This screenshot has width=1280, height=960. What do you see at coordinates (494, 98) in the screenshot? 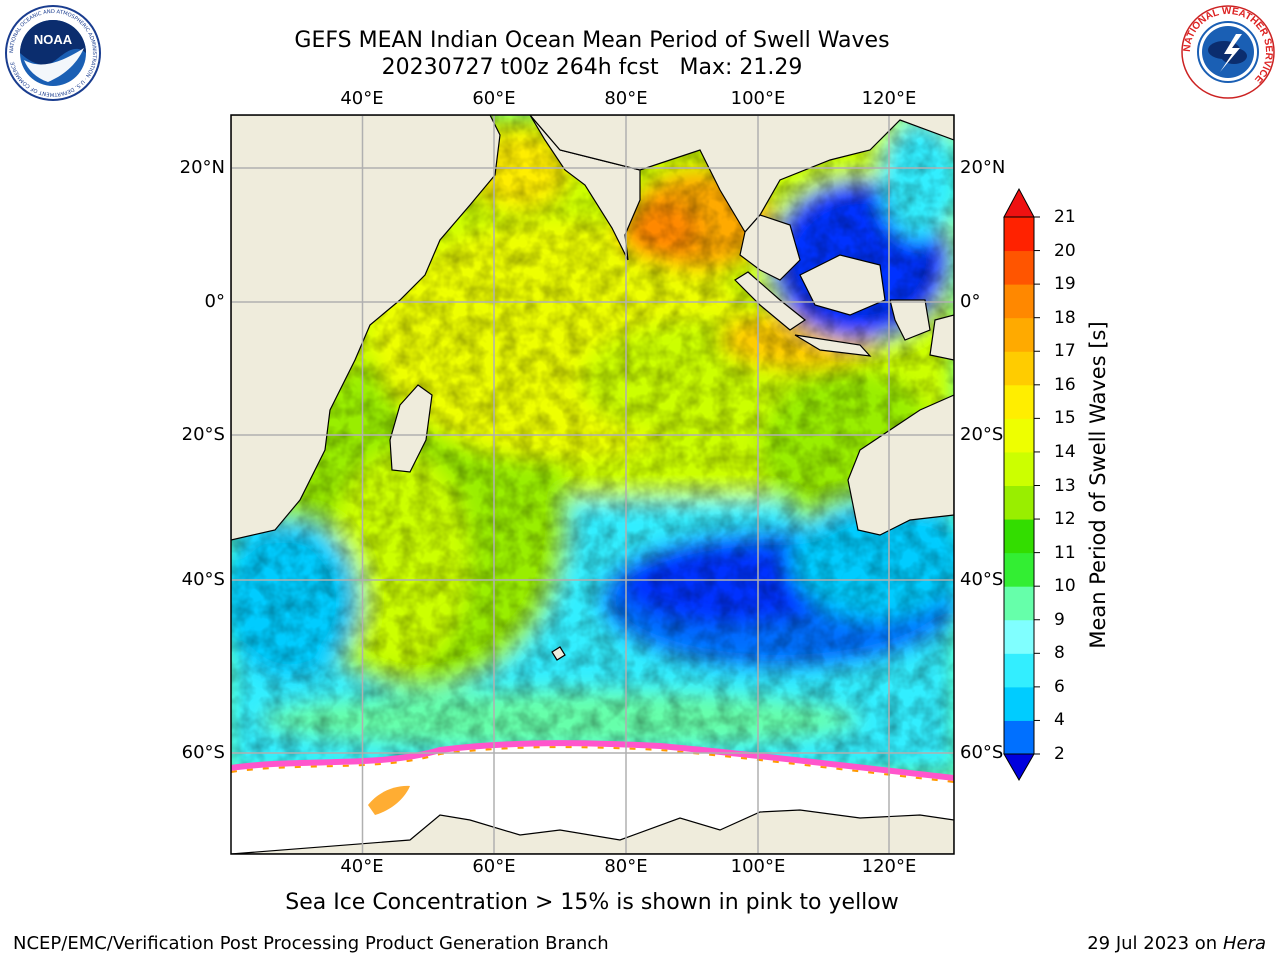
I see `lon-tick-top: 60°E` at bounding box center [494, 98].